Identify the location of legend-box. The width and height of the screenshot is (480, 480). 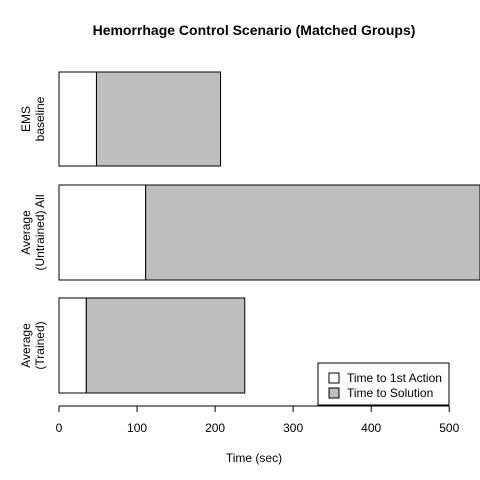
(383, 384).